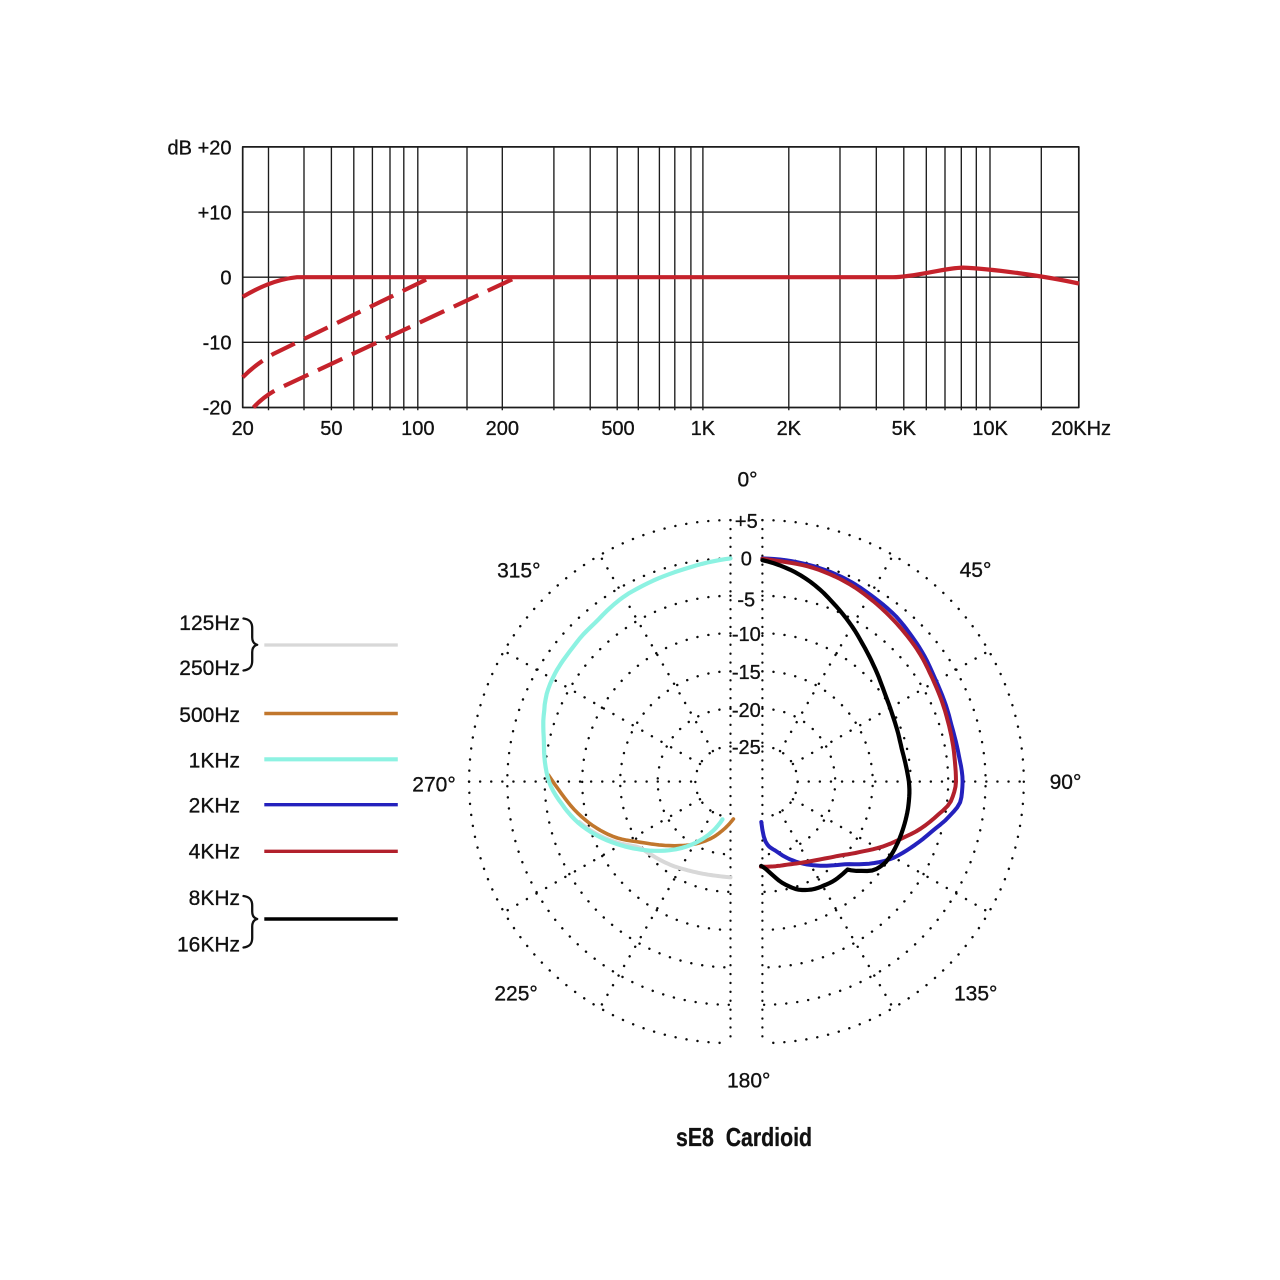 The width and height of the screenshot is (1280, 1280). What do you see at coordinates (746, 673) in the screenshot?
I see `svg-text: -15` at bounding box center [746, 673].